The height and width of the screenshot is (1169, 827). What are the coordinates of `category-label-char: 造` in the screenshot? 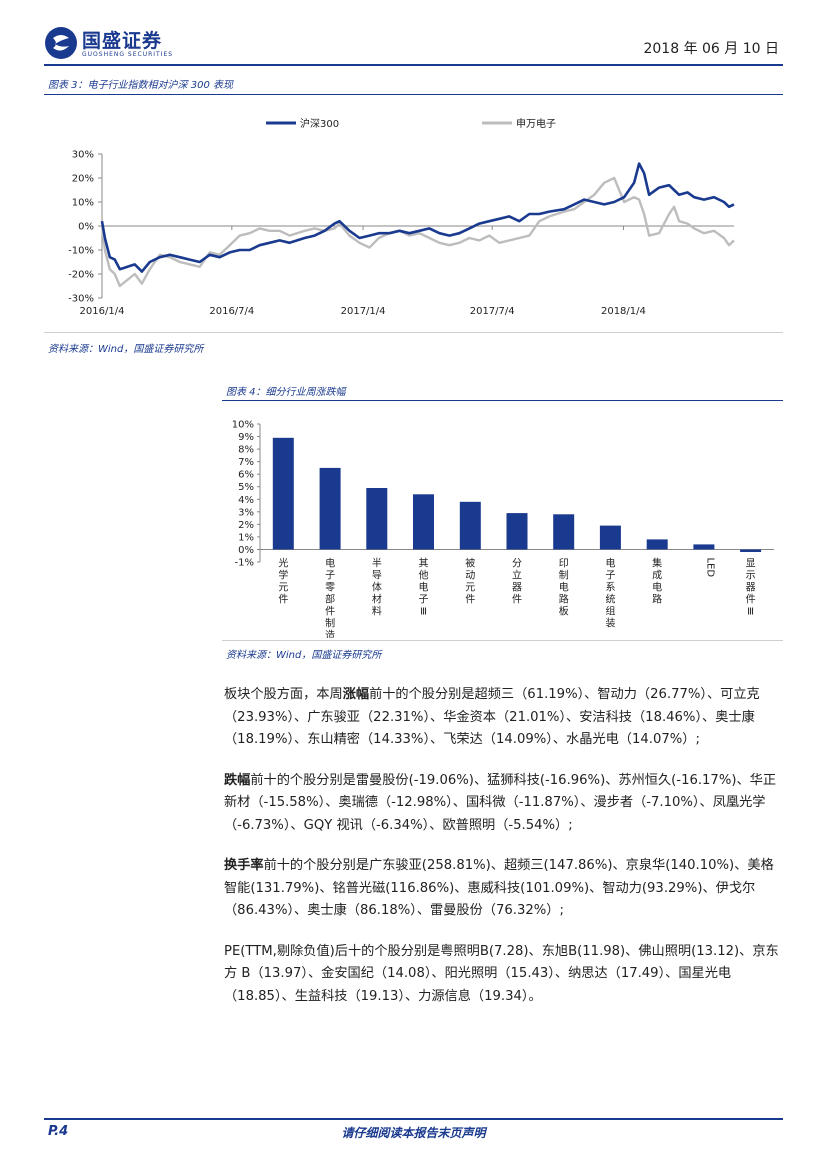 It's located at (330, 633).